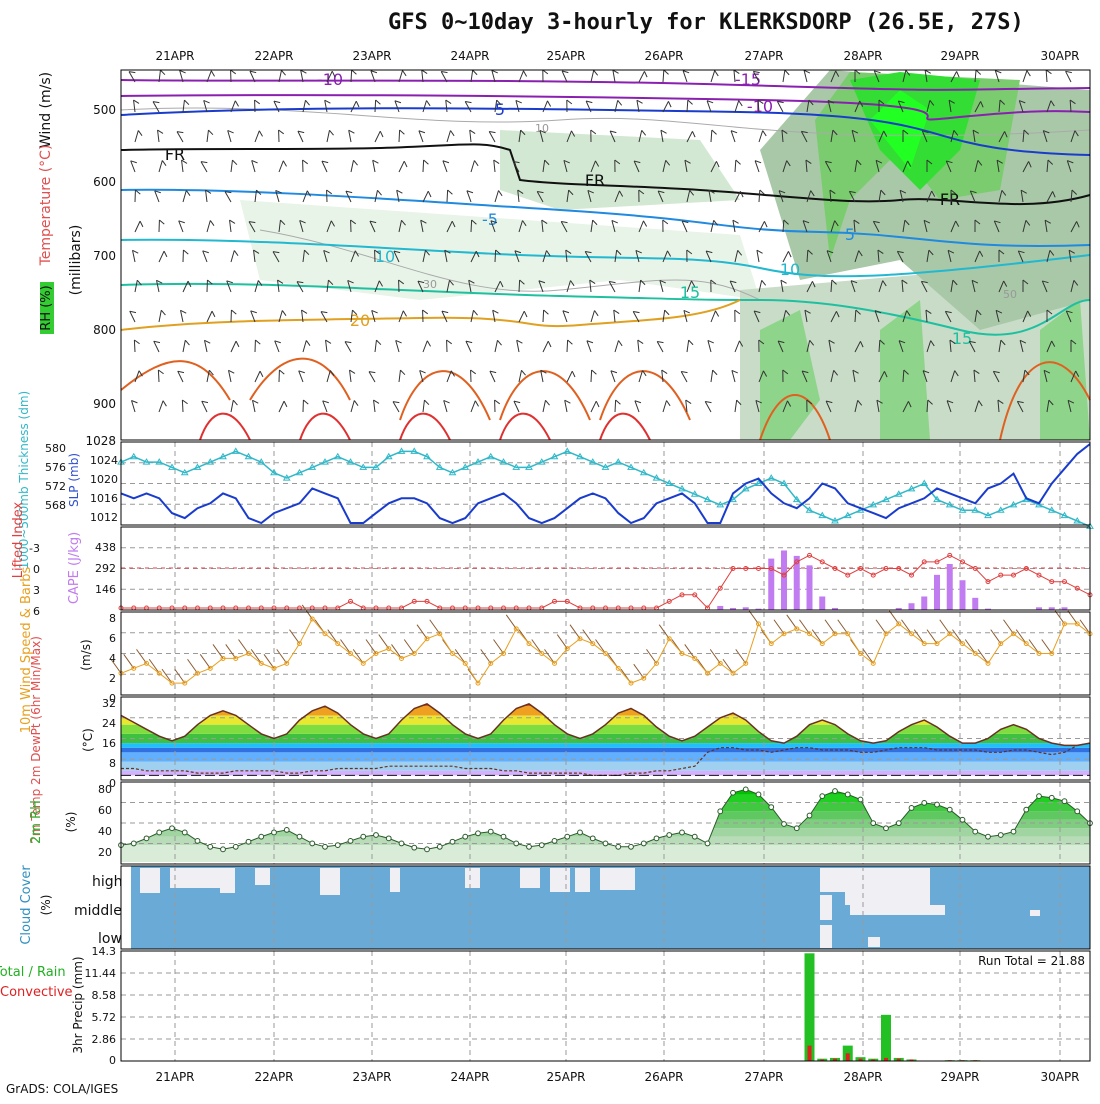  Describe the element at coordinates (26, 905) in the screenshot. I see `cloud-cover-axis-label: Cloud Cover` at that location.